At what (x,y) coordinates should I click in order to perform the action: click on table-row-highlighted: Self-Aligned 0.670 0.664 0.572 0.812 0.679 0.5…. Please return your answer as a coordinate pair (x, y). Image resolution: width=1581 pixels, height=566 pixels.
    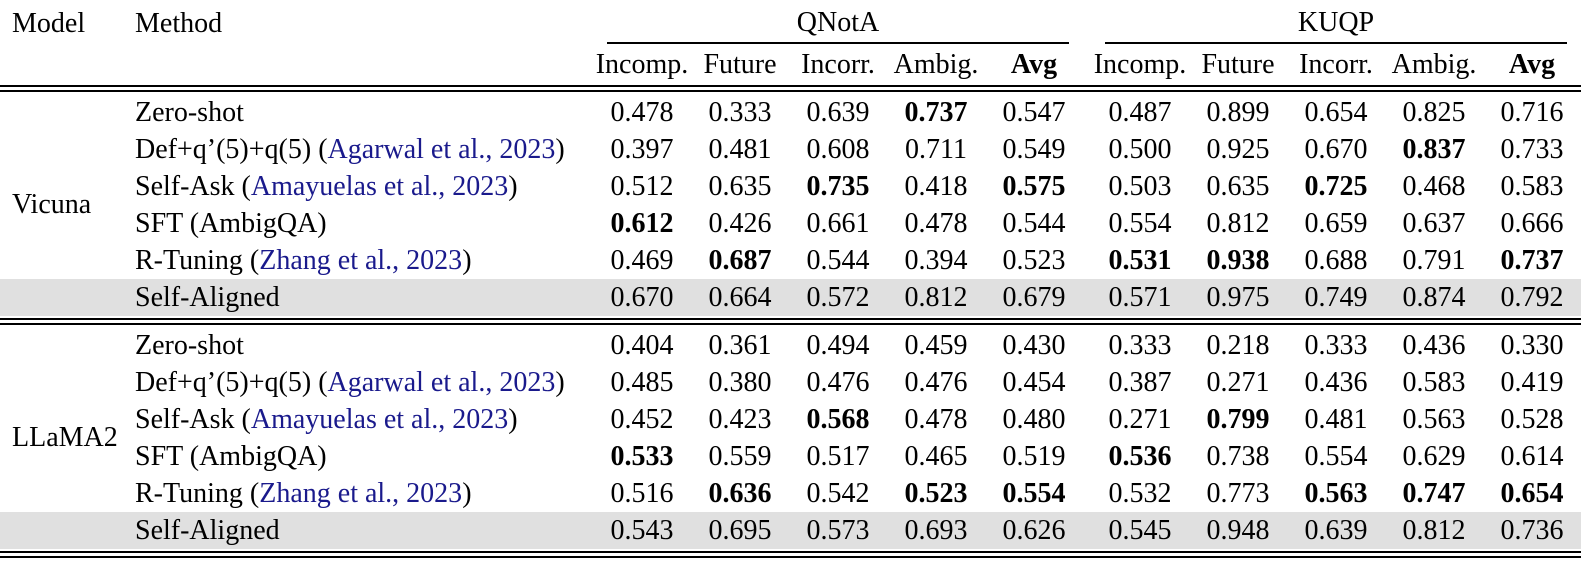
    Looking at the image, I should click on (790, 297).